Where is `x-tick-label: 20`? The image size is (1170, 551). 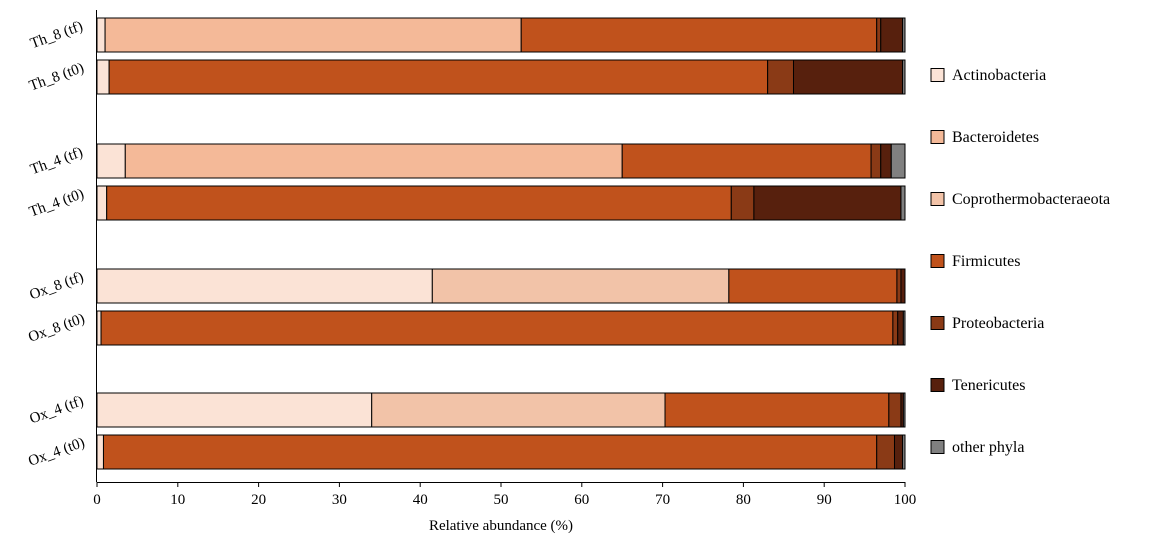
x-tick-label: 20 is located at coordinates (258, 500).